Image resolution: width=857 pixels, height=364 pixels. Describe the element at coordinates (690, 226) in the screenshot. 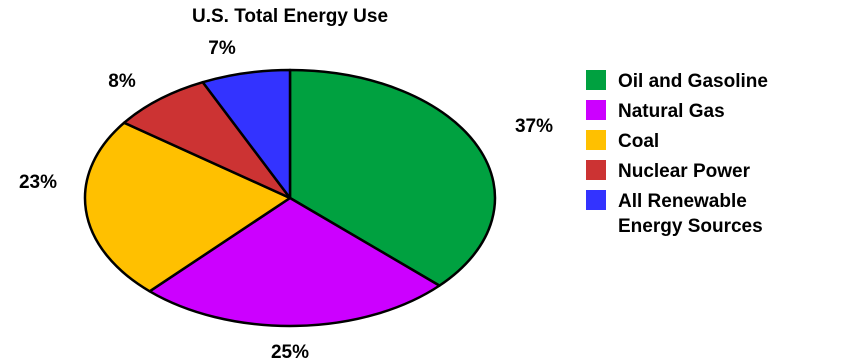

I see `legend-label: Energy Sources` at that location.